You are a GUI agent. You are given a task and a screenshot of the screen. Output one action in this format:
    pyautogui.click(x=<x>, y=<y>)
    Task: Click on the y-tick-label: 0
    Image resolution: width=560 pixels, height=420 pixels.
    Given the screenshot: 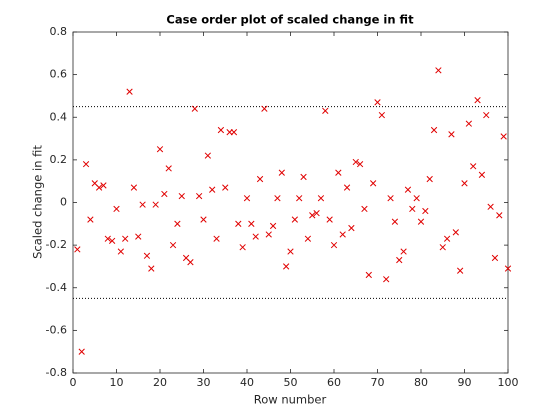 What is the action you would take?
    pyautogui.click(x=63, y=202)
    